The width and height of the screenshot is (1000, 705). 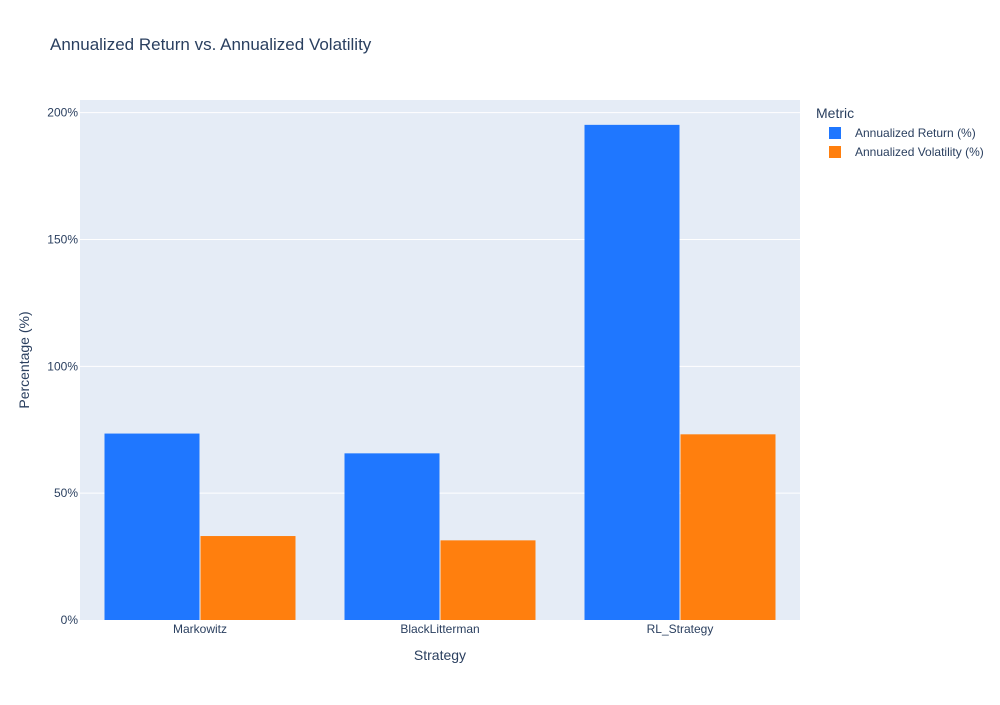 What do you see at coordinates (66, 493) in the screenshot?
I see `y-tick-label: 50%` at bounding box center [66, 493].